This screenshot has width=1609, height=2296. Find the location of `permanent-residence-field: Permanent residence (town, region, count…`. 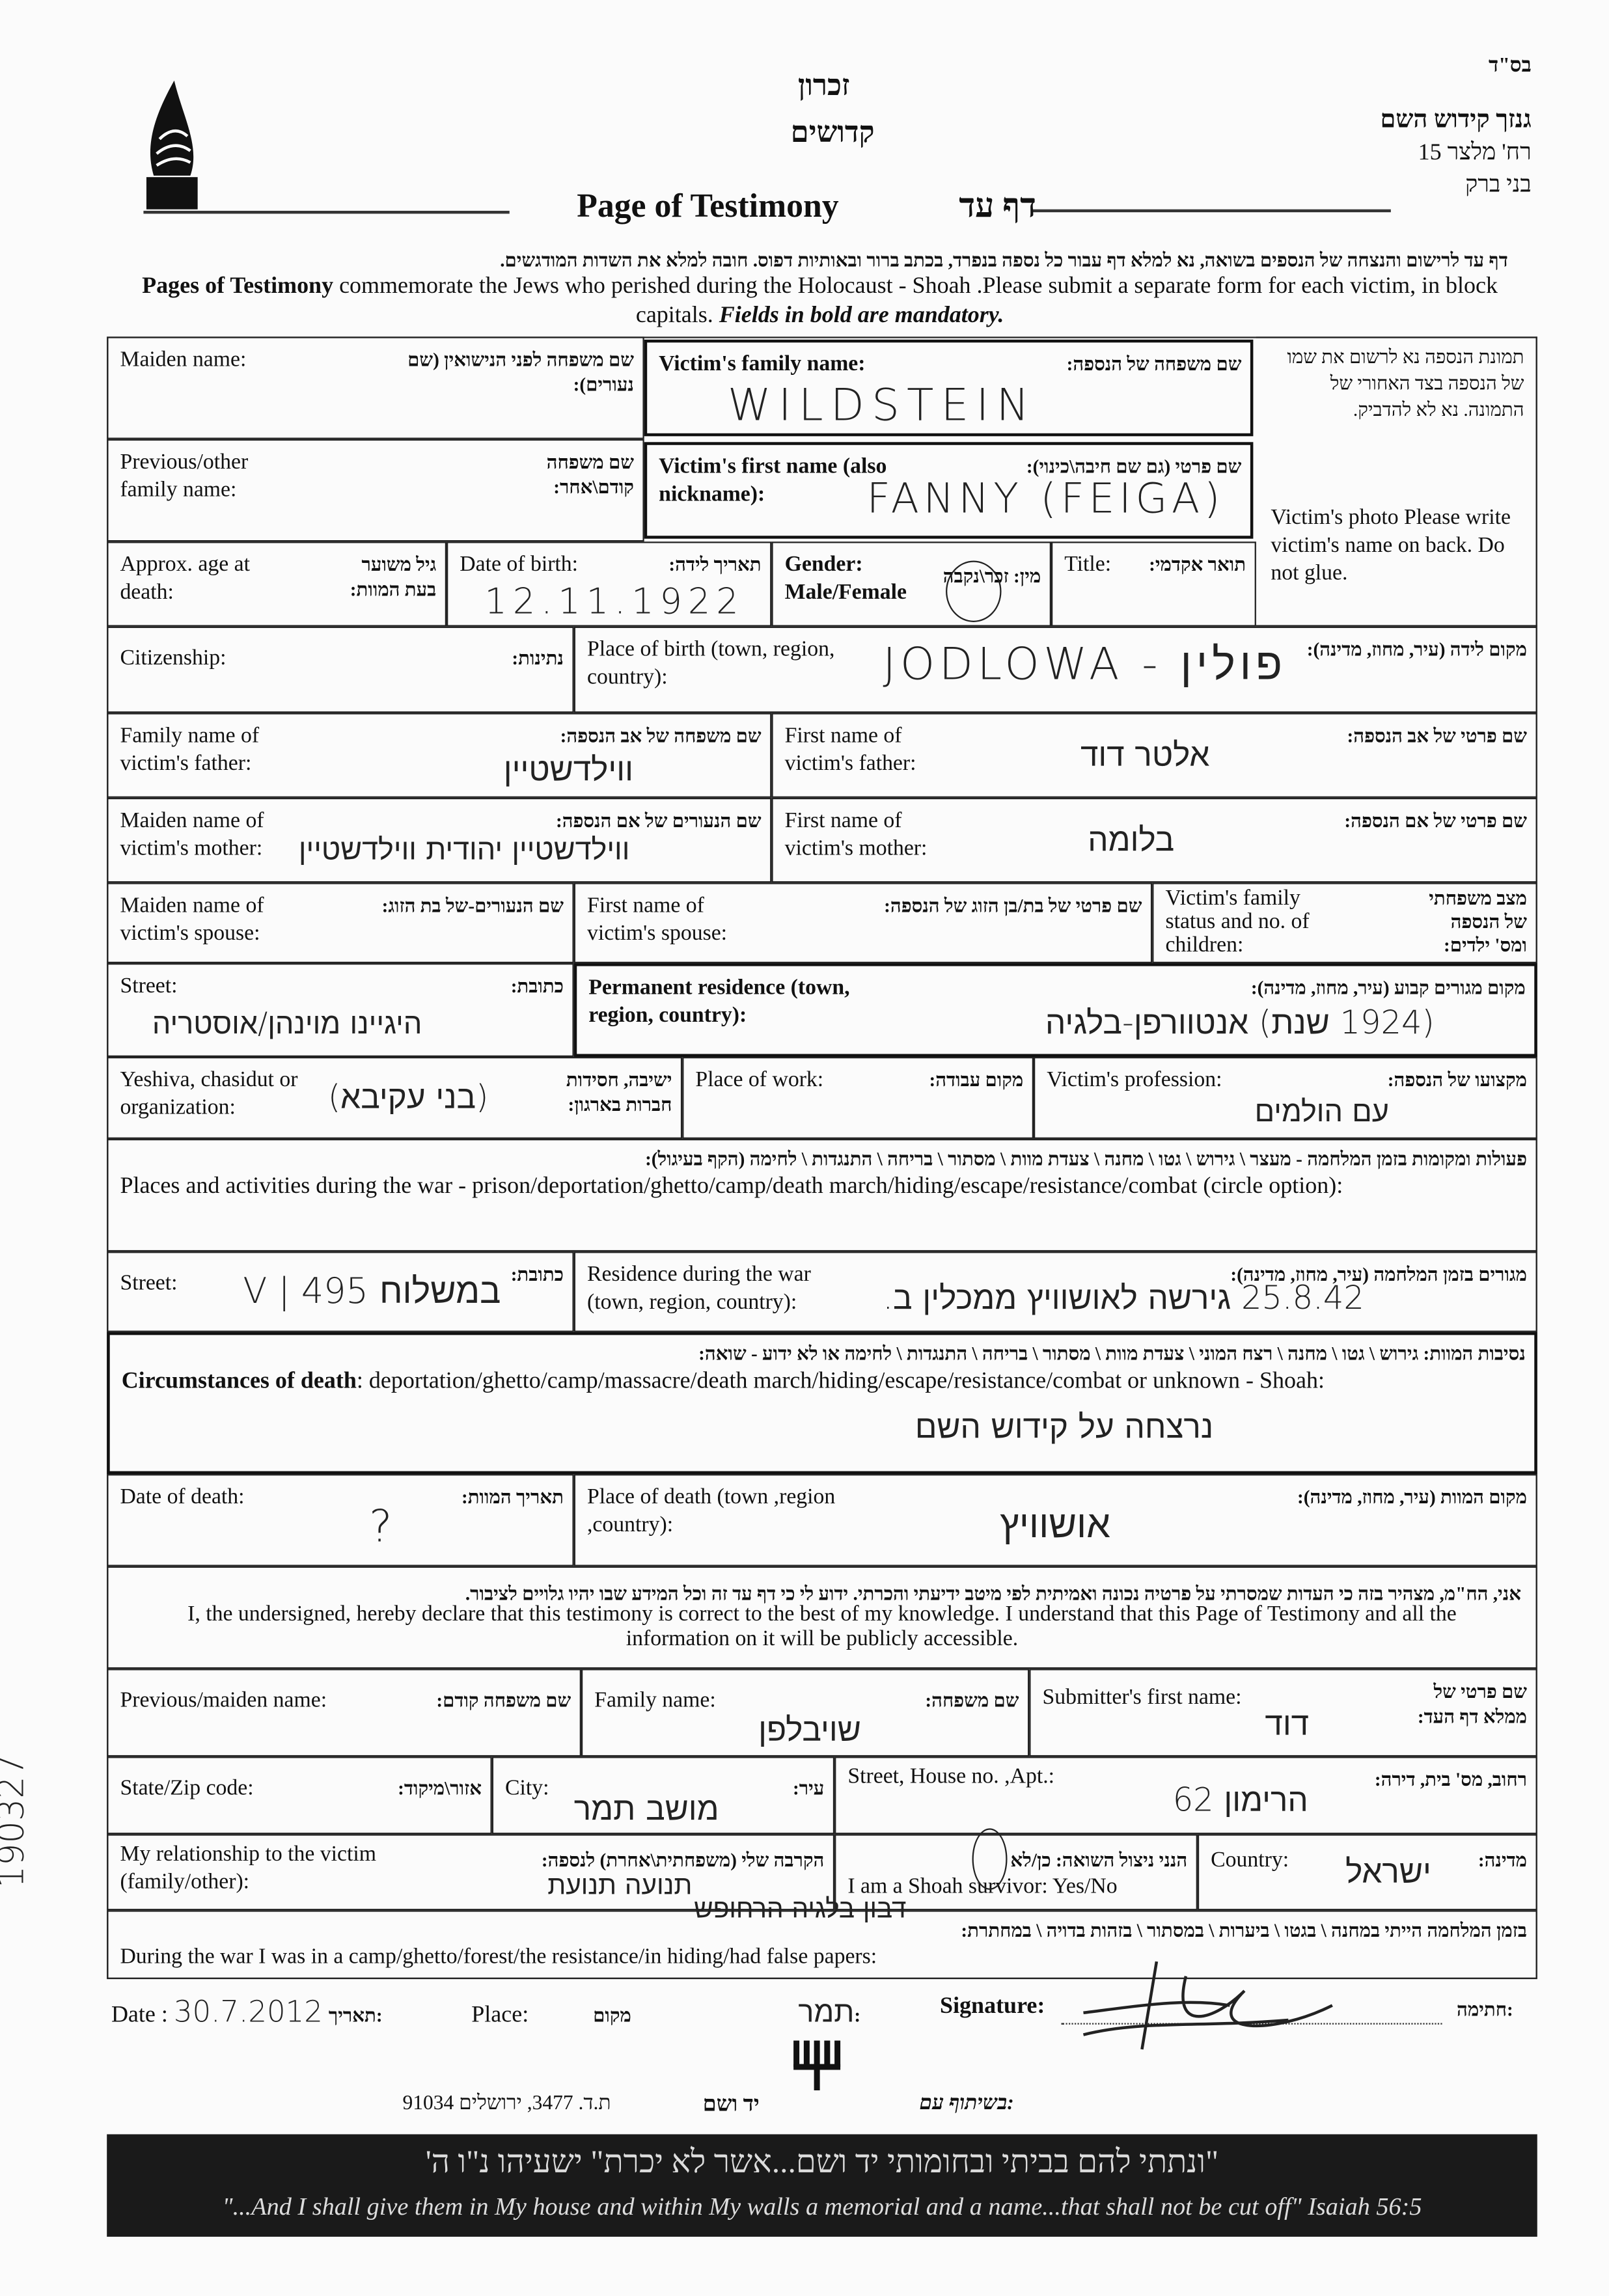

permanent-residence-field: Permanent residence (town, region, count… is located at coordinates (1055, 1010).